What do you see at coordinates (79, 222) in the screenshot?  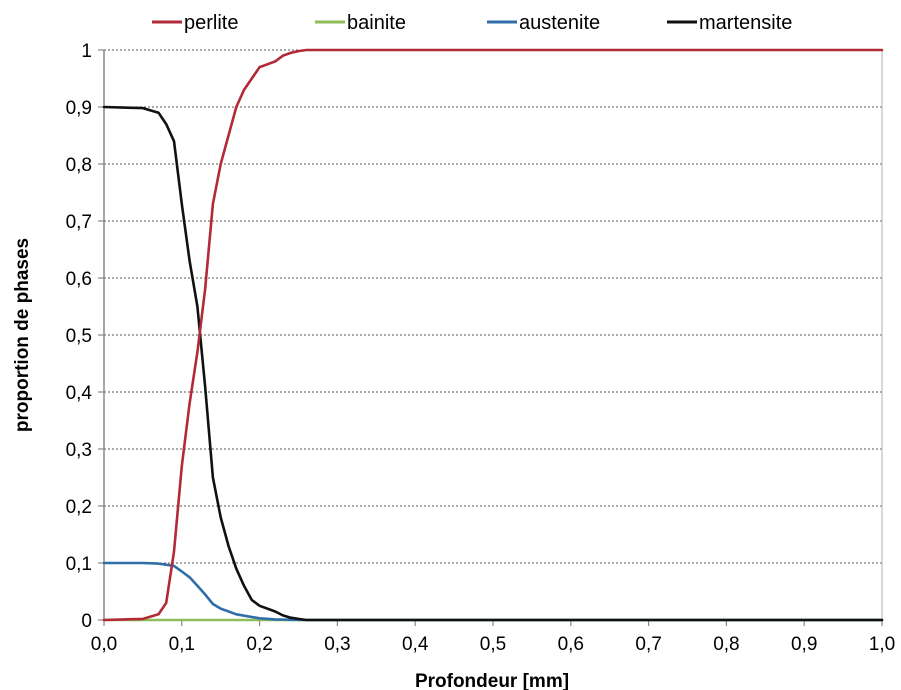 I see `y-tick-label: 0,7` at bounding box center [79, 222].